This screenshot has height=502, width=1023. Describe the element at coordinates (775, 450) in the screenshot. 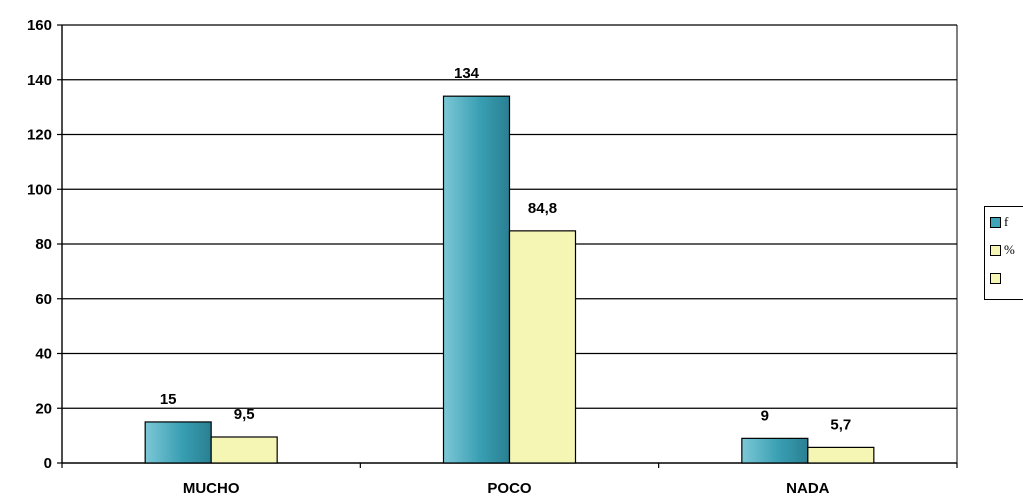

I see `bar-f-nada` at that location.